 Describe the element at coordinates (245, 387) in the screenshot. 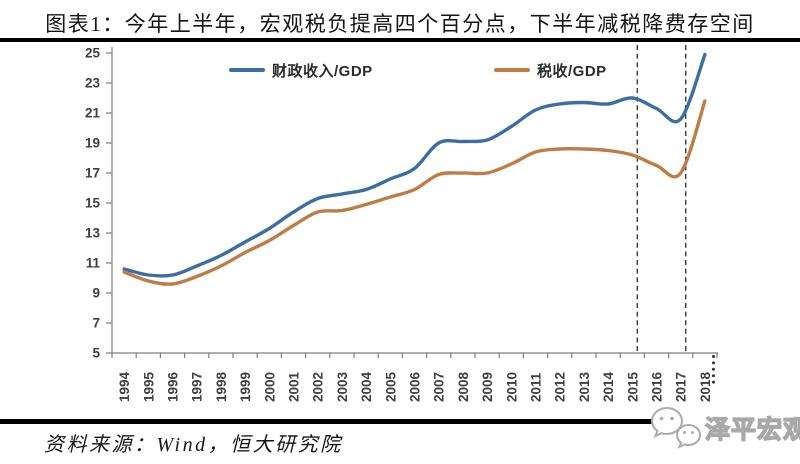

I see `x-tick-label: 1999` at that location.